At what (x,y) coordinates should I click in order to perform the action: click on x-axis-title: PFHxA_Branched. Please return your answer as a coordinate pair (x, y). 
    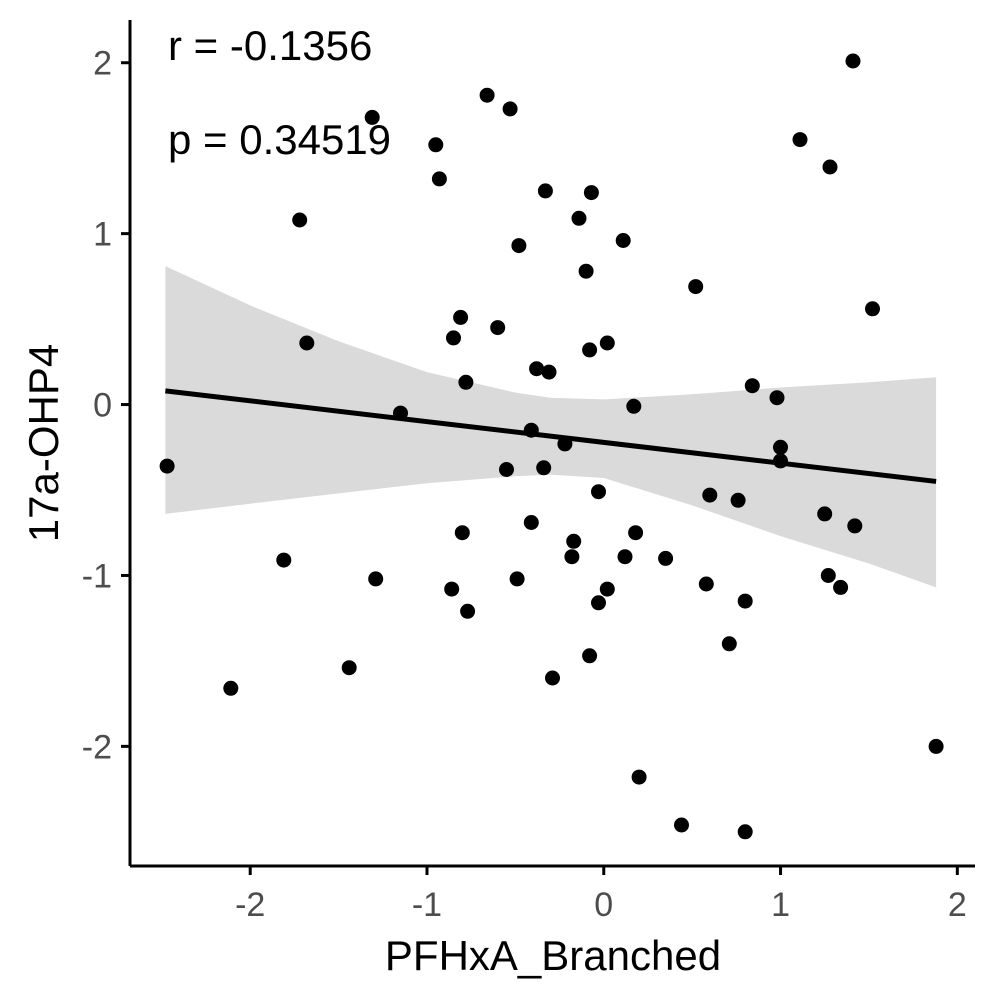
    Looking at the image, I should click on (553, 955).